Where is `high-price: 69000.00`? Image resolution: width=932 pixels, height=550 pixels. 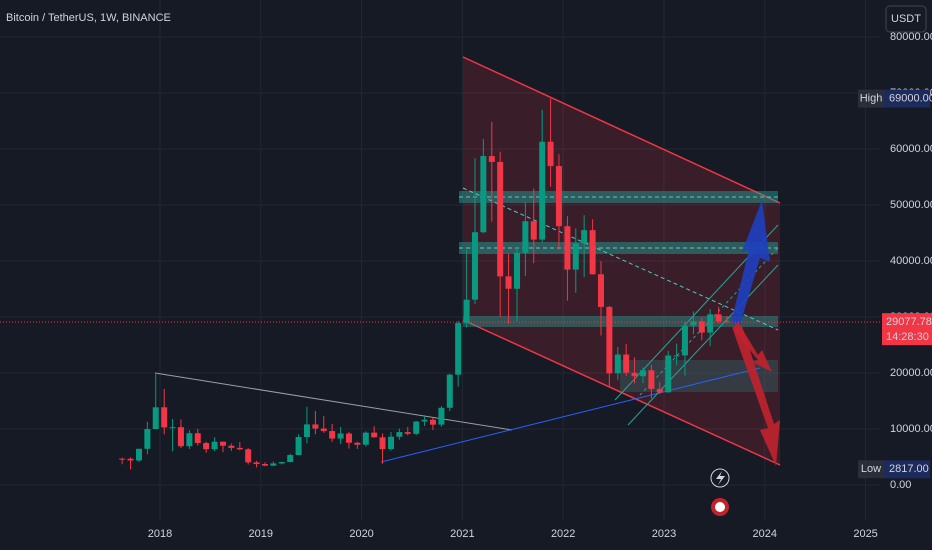
high-price: 69000.00 is located at coordinates (910, 99).